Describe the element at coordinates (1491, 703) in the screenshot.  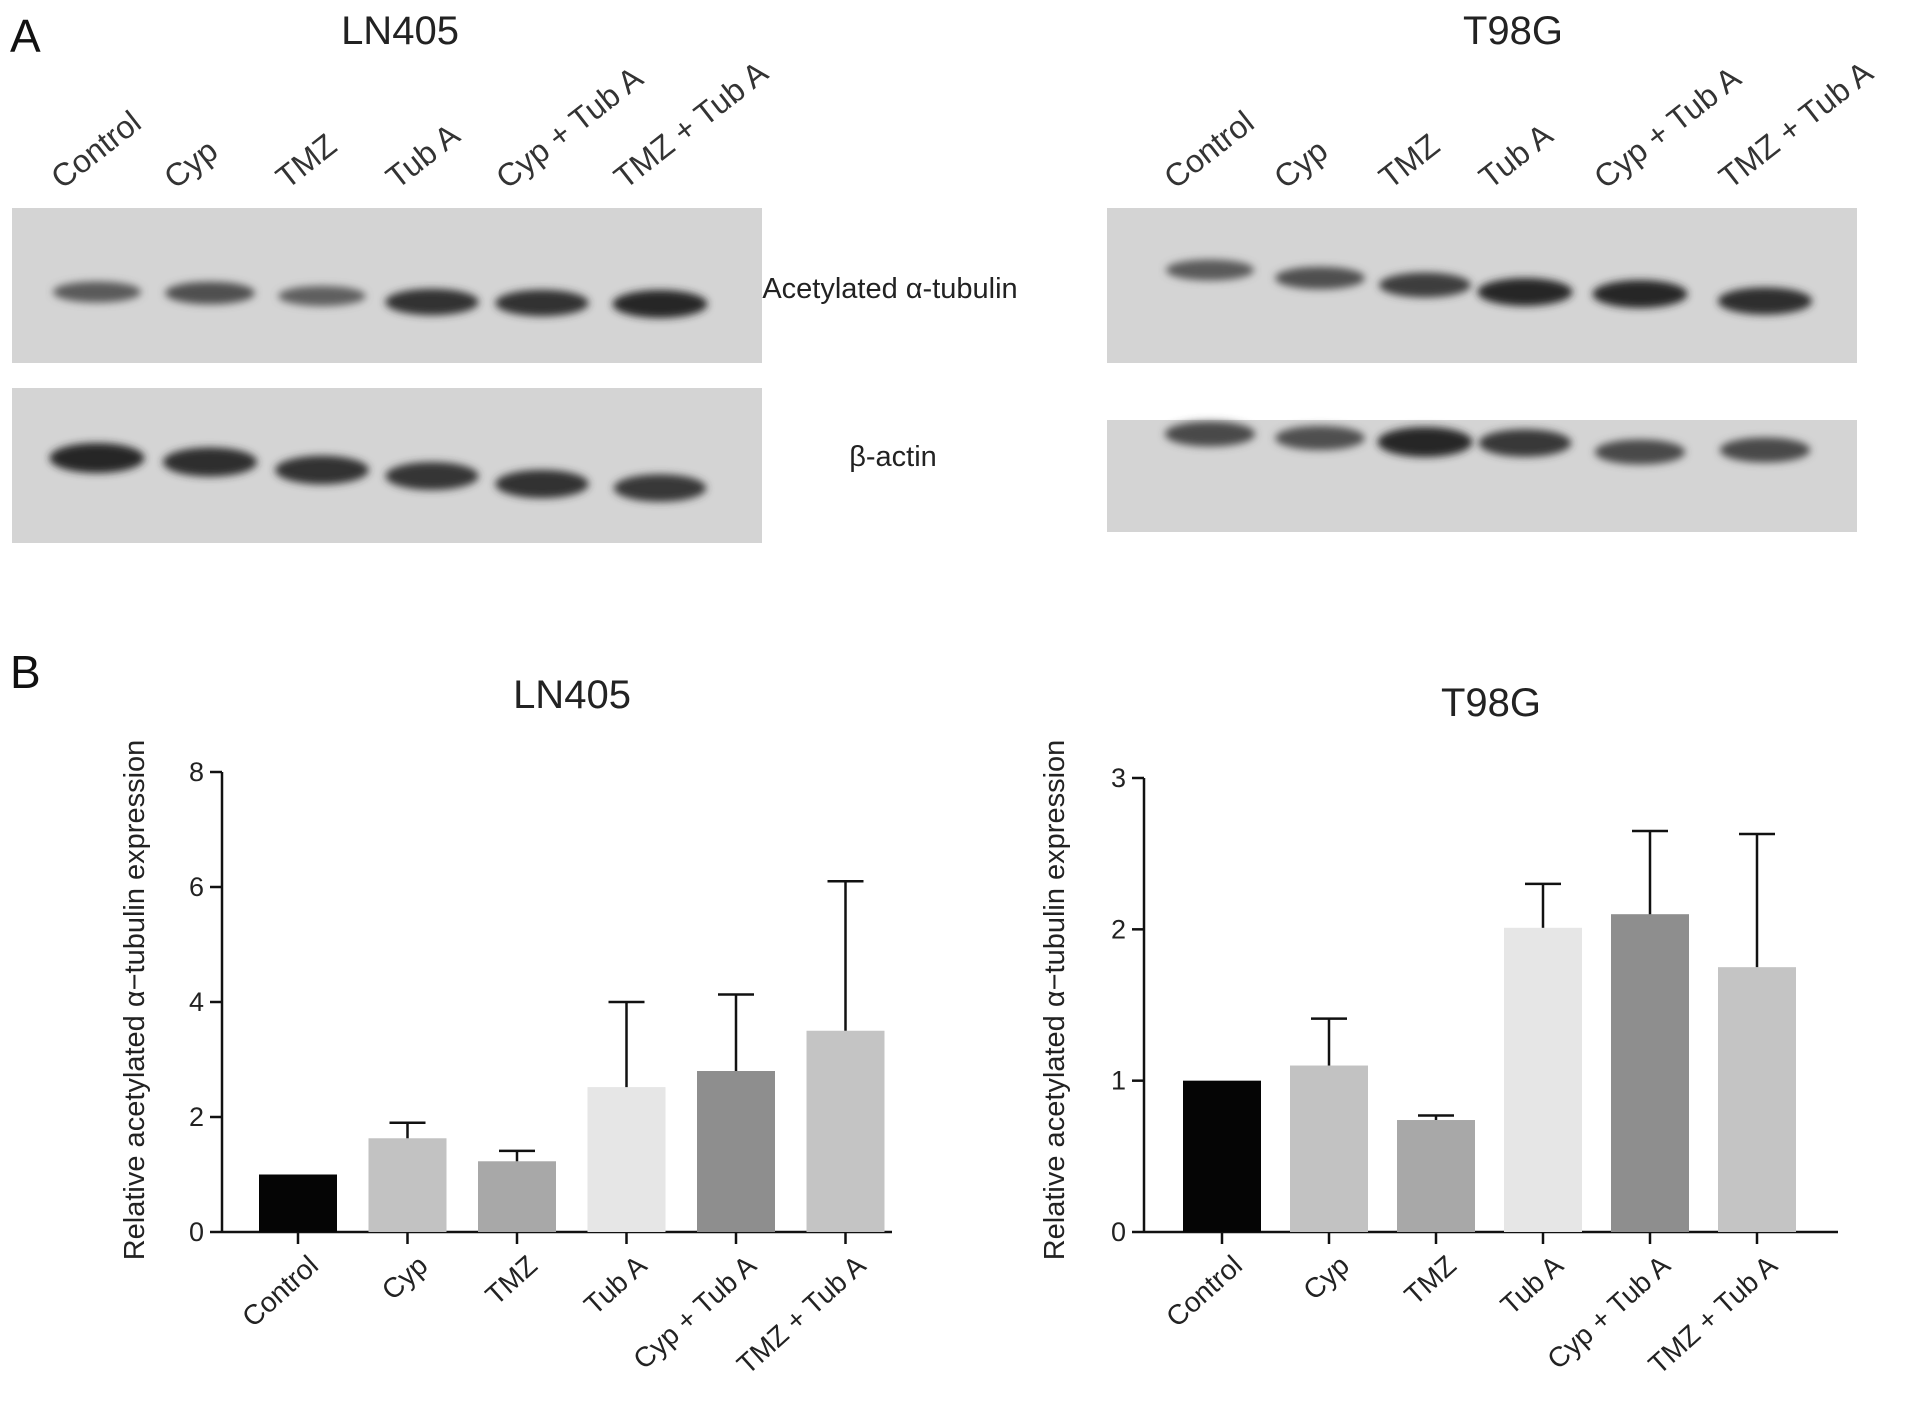
I see `chart-title: T98G` at that location.